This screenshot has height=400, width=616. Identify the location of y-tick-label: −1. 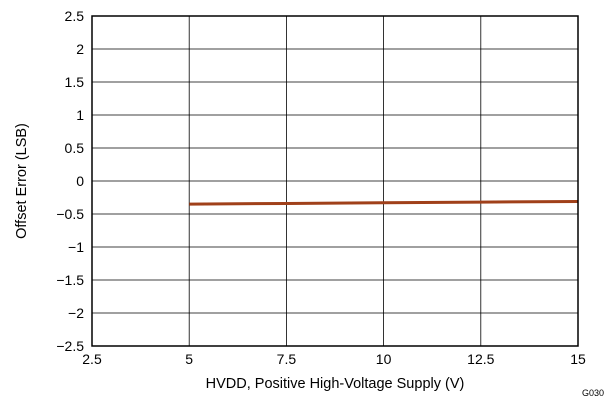
(76, 247).